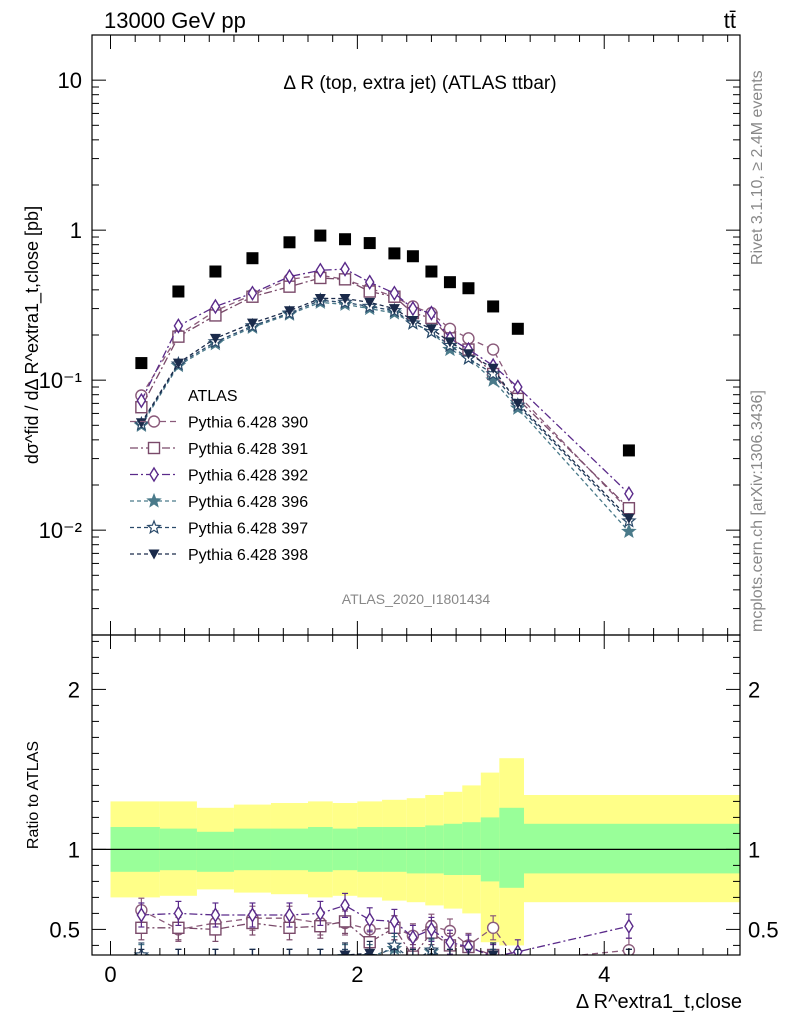  I want to click on legend-item: ATLAS, so click(213, 396).